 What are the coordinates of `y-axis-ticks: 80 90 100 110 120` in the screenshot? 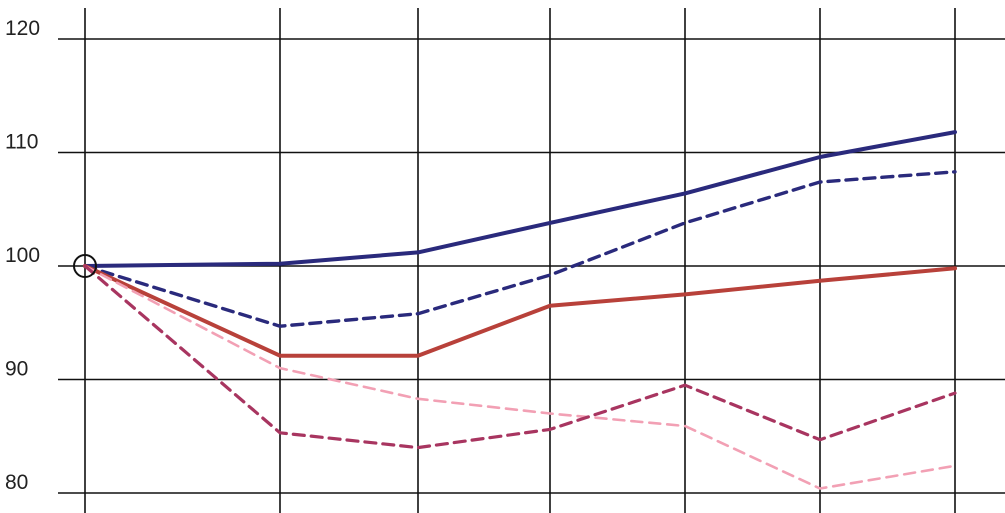 It's located at (22, 255).